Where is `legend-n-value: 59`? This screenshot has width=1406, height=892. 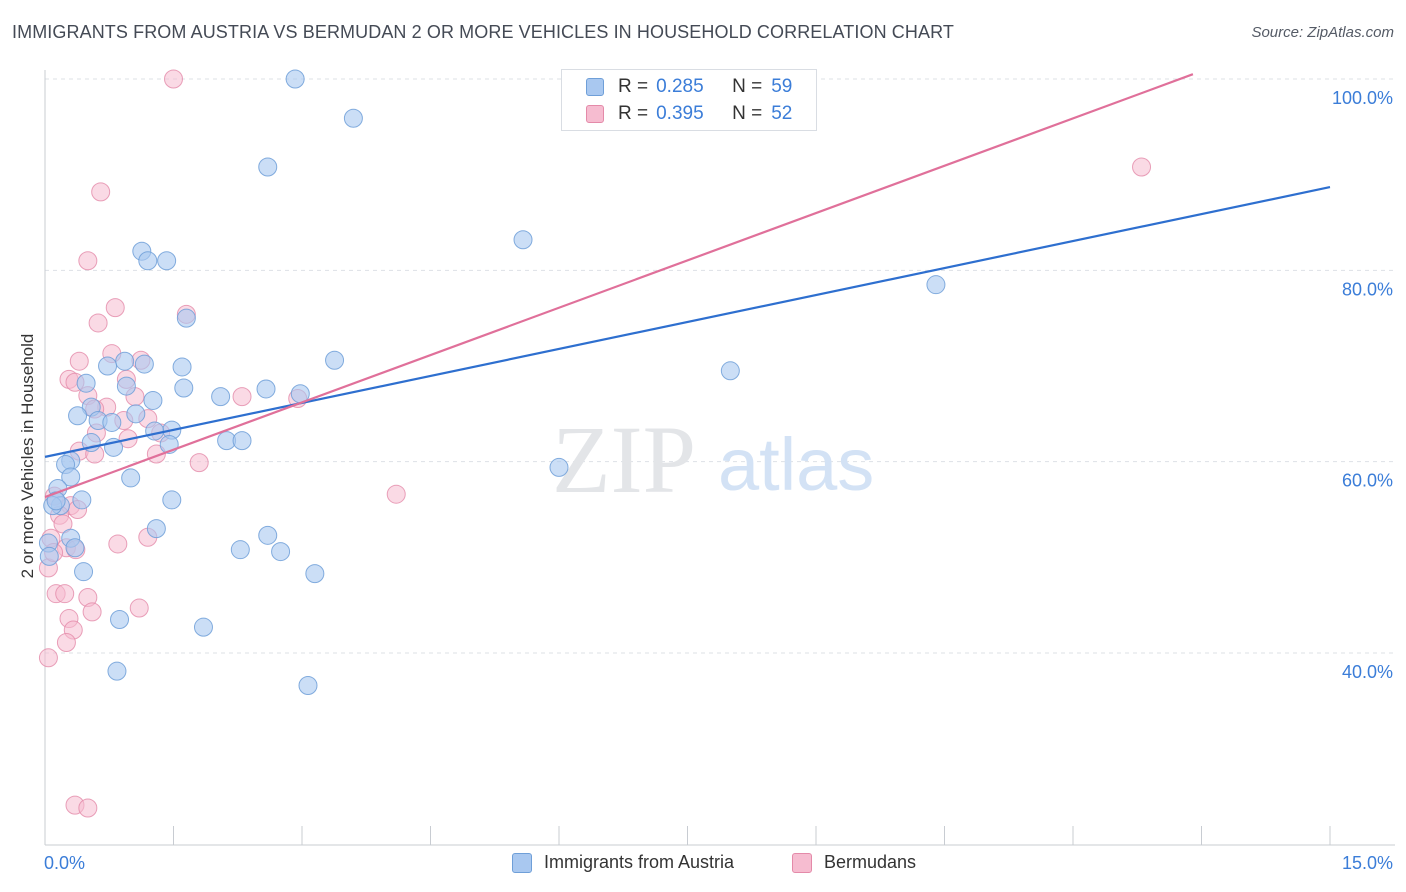 legend-n-value: 59 is located at coordinates (782, 86).